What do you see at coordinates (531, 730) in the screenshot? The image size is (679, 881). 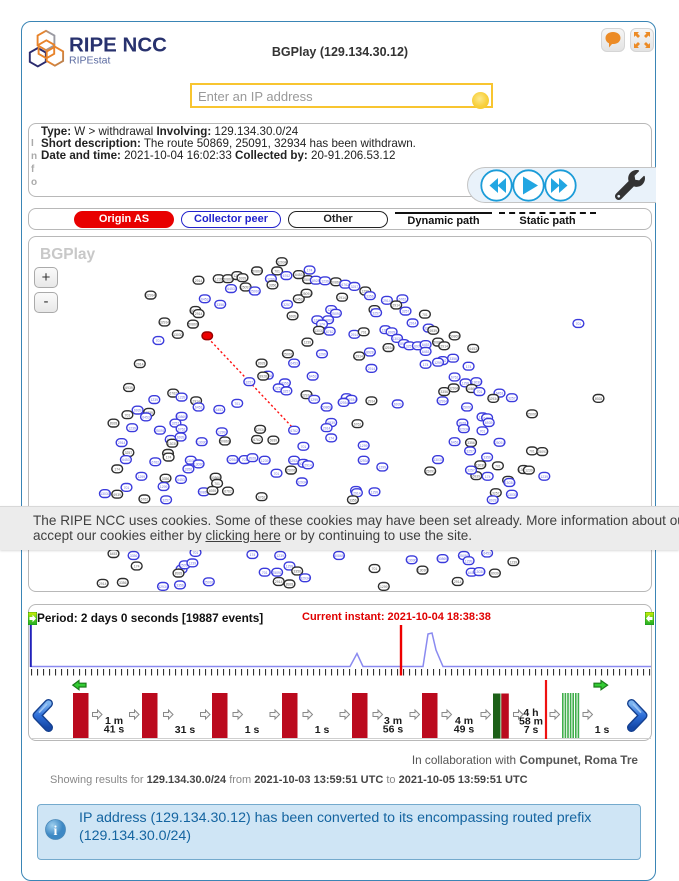 I see `svg-text: 7 s` at bounding box center [531, 730].